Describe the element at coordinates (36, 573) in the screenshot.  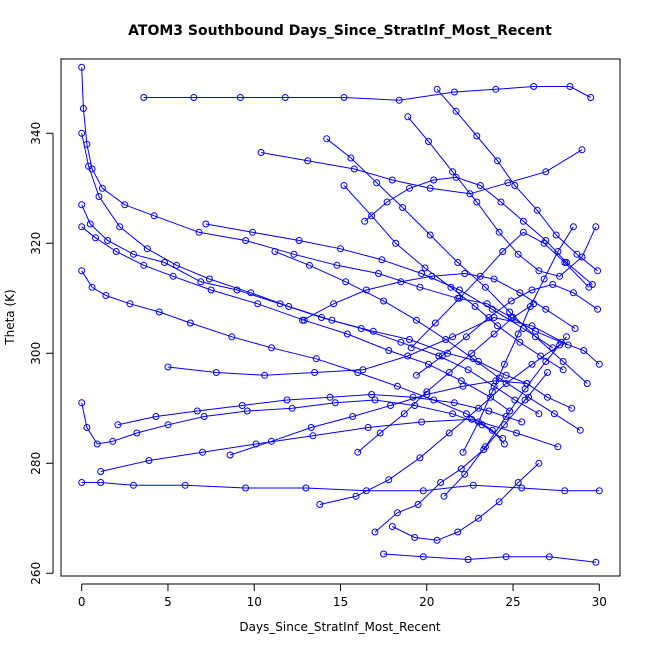
I see `y-tick-label: 260` at that location.